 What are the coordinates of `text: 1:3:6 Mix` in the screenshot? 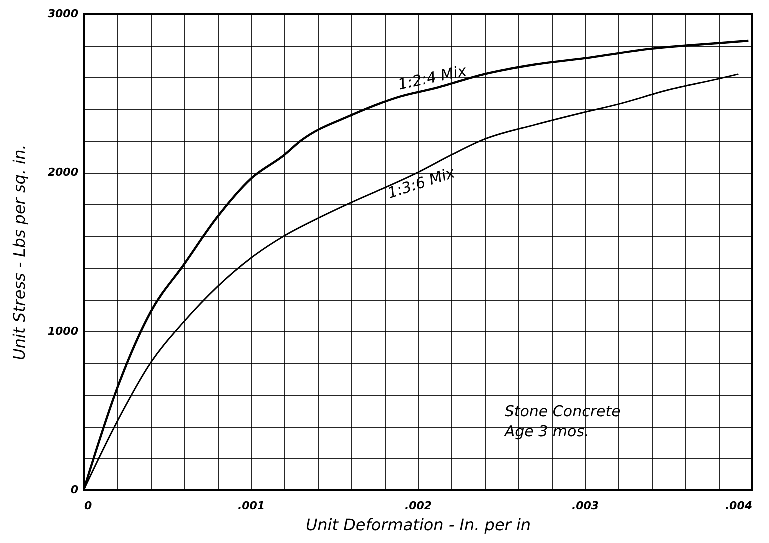 It's located at (422, 183).